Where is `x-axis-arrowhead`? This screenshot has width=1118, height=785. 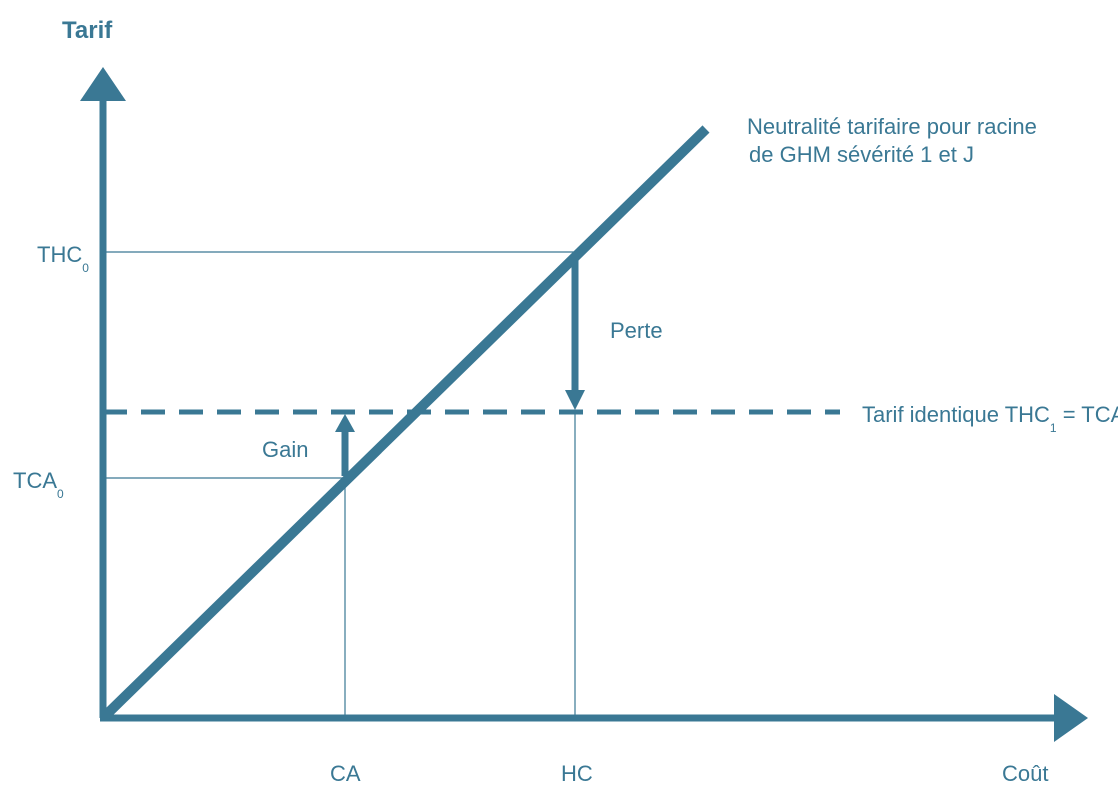
x-axis-arrowhead is located at coordinates (1071, 718).